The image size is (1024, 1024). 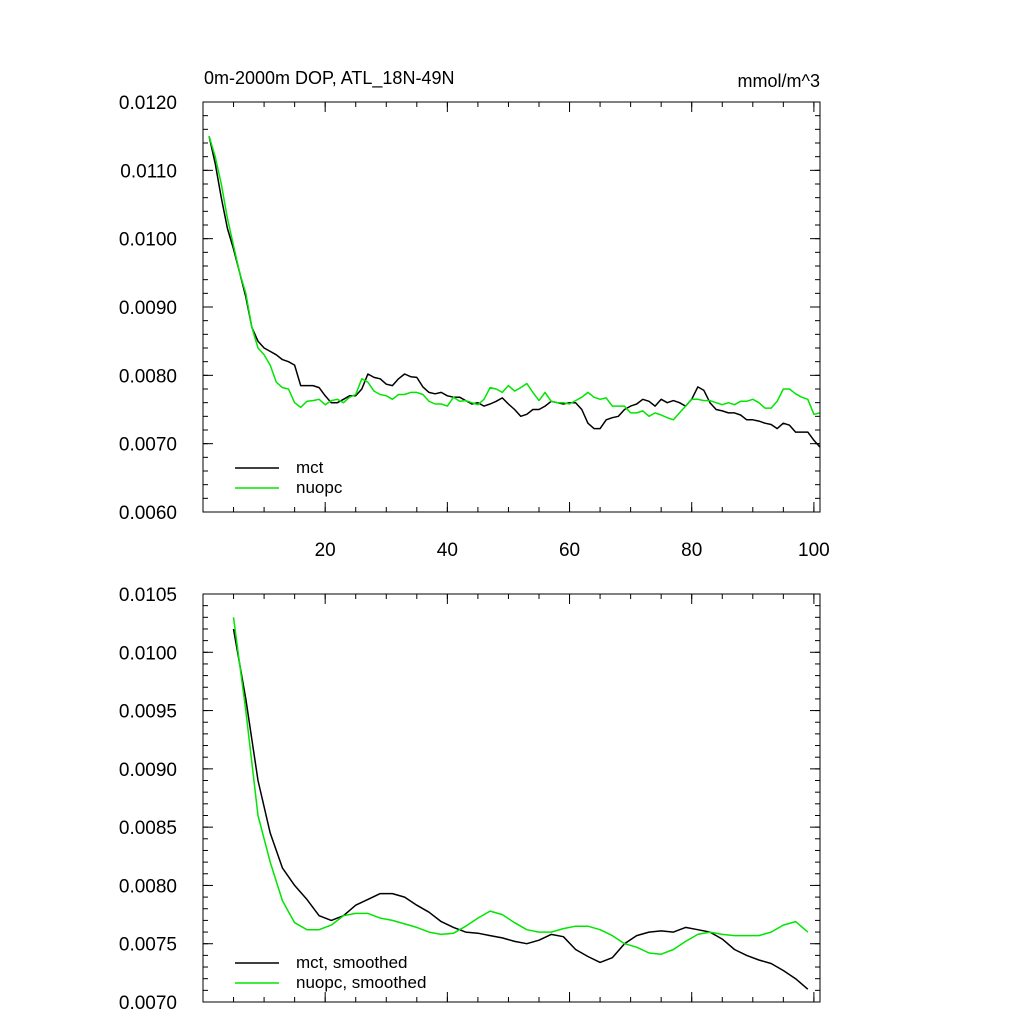 What do you see at coordinates (814, 550) in the screenshot?
I see `x-tick-label: 100` at bounding box center [814, 550].